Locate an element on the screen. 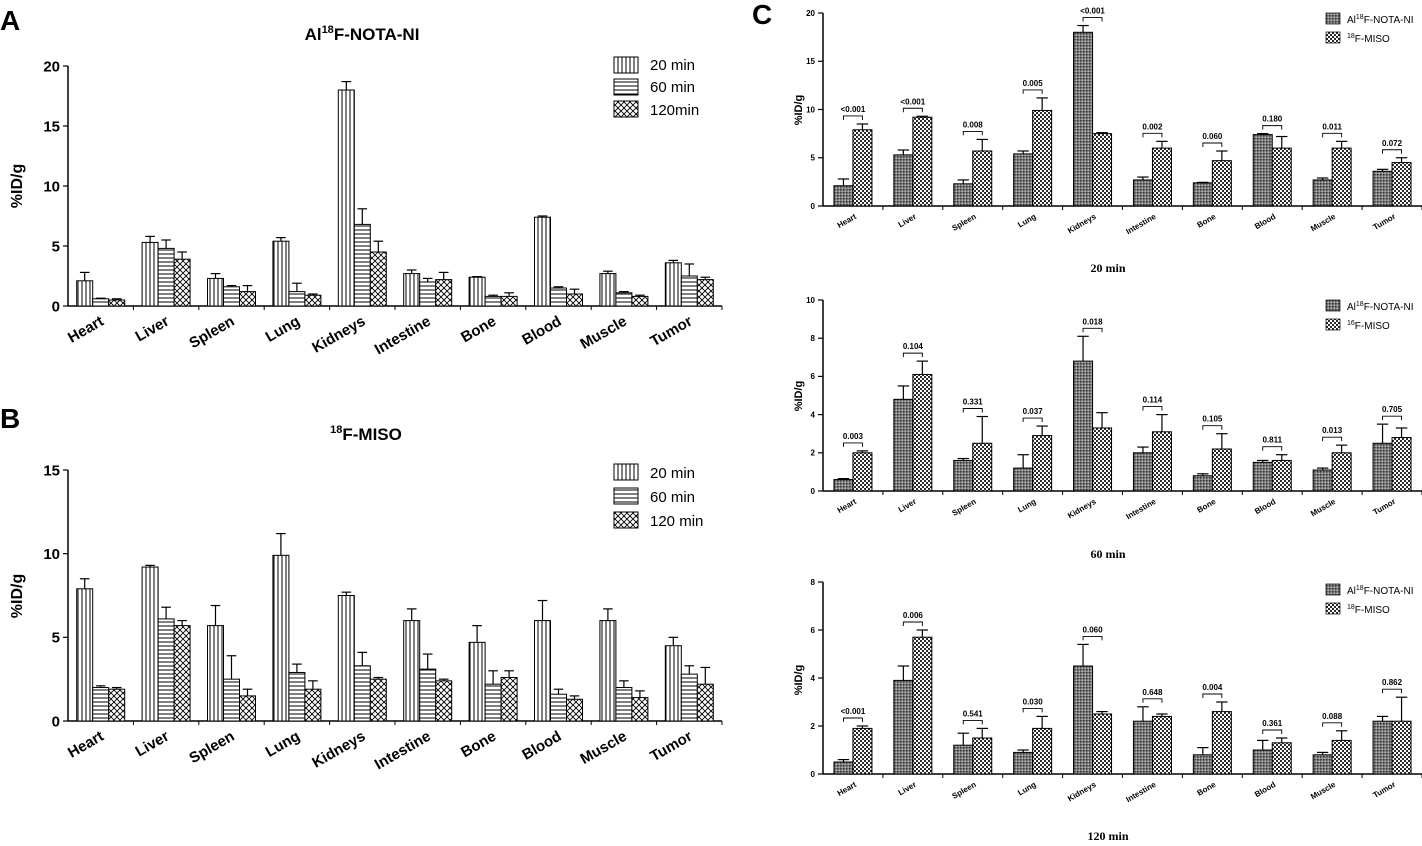 This screenshot has height=846, width=1422. legend-label: 120min is located at coordinates (674, 110).